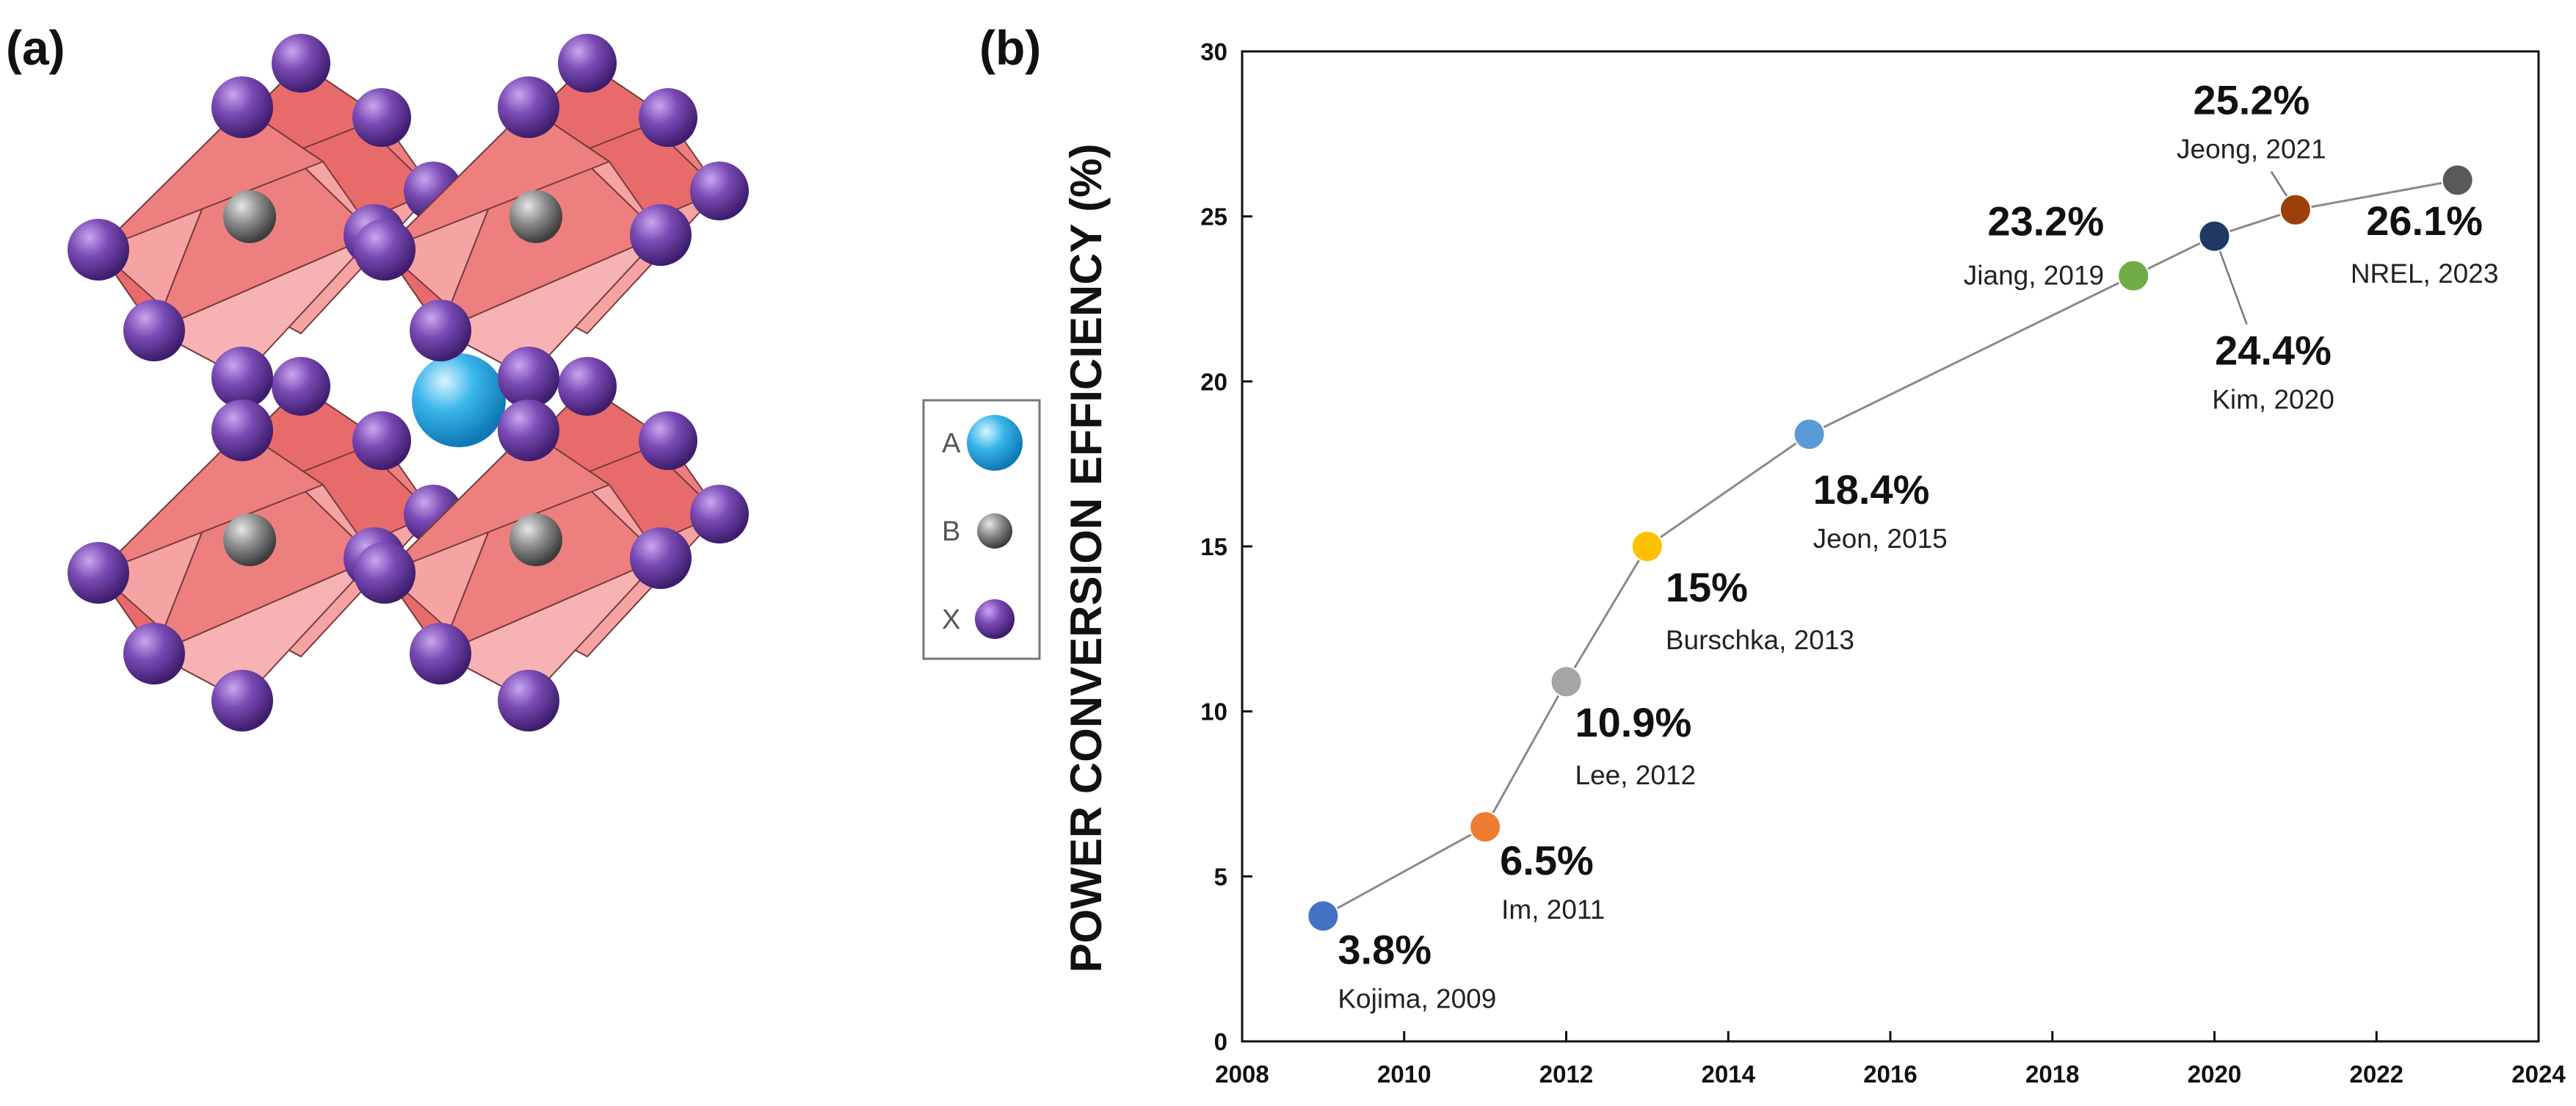 This screenshot has height=1106, width=2576. I want to click on author-label-2020: Kim, 2020, so click(2273, 400).